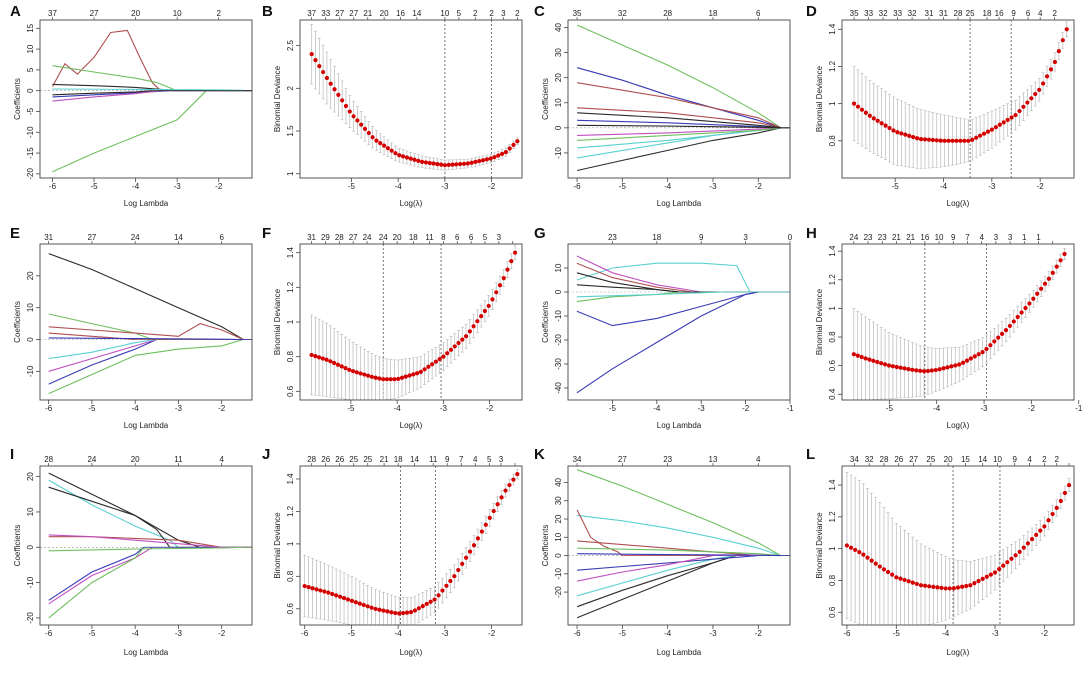  Describe the element at coordinates (30, 476) in the screenshot. I see `y-tick-label: 20` at that location.